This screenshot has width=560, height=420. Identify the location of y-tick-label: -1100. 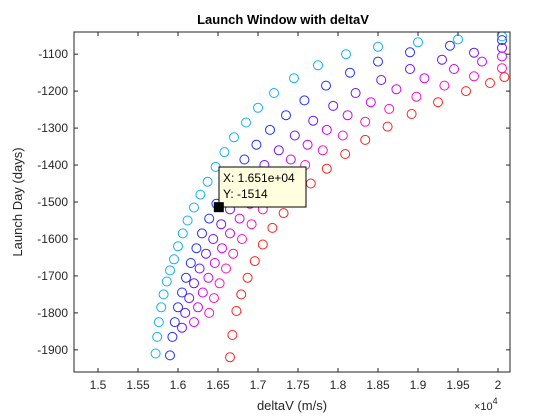
(53, 54).